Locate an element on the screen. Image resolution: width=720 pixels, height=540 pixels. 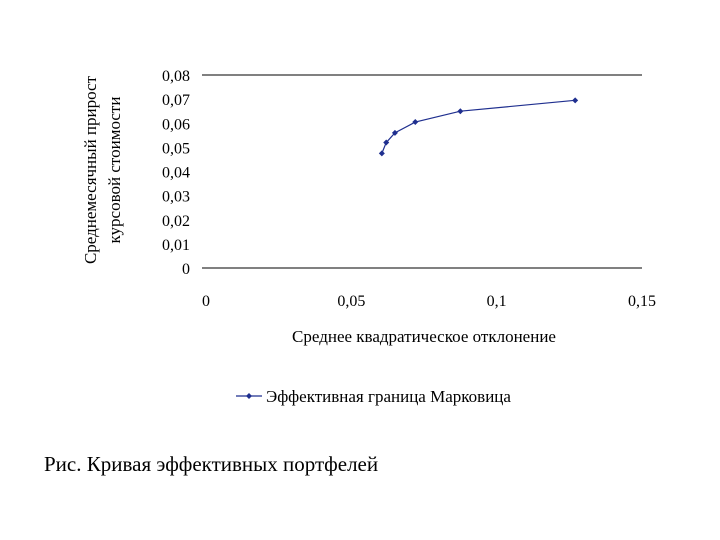
series-markowitz is located at coordinates (478, 127).